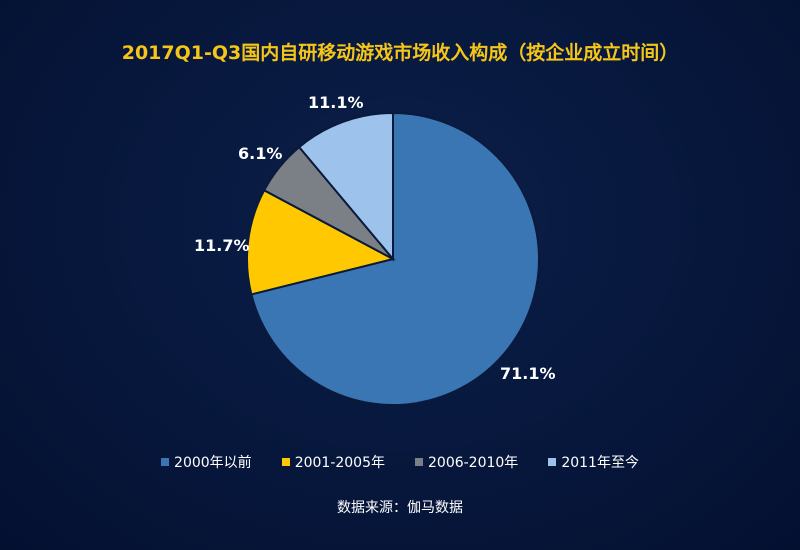  Describe the element at coordinates (213, 463) in the screenshot. I see `legend-label: 2000年以前` at that location.